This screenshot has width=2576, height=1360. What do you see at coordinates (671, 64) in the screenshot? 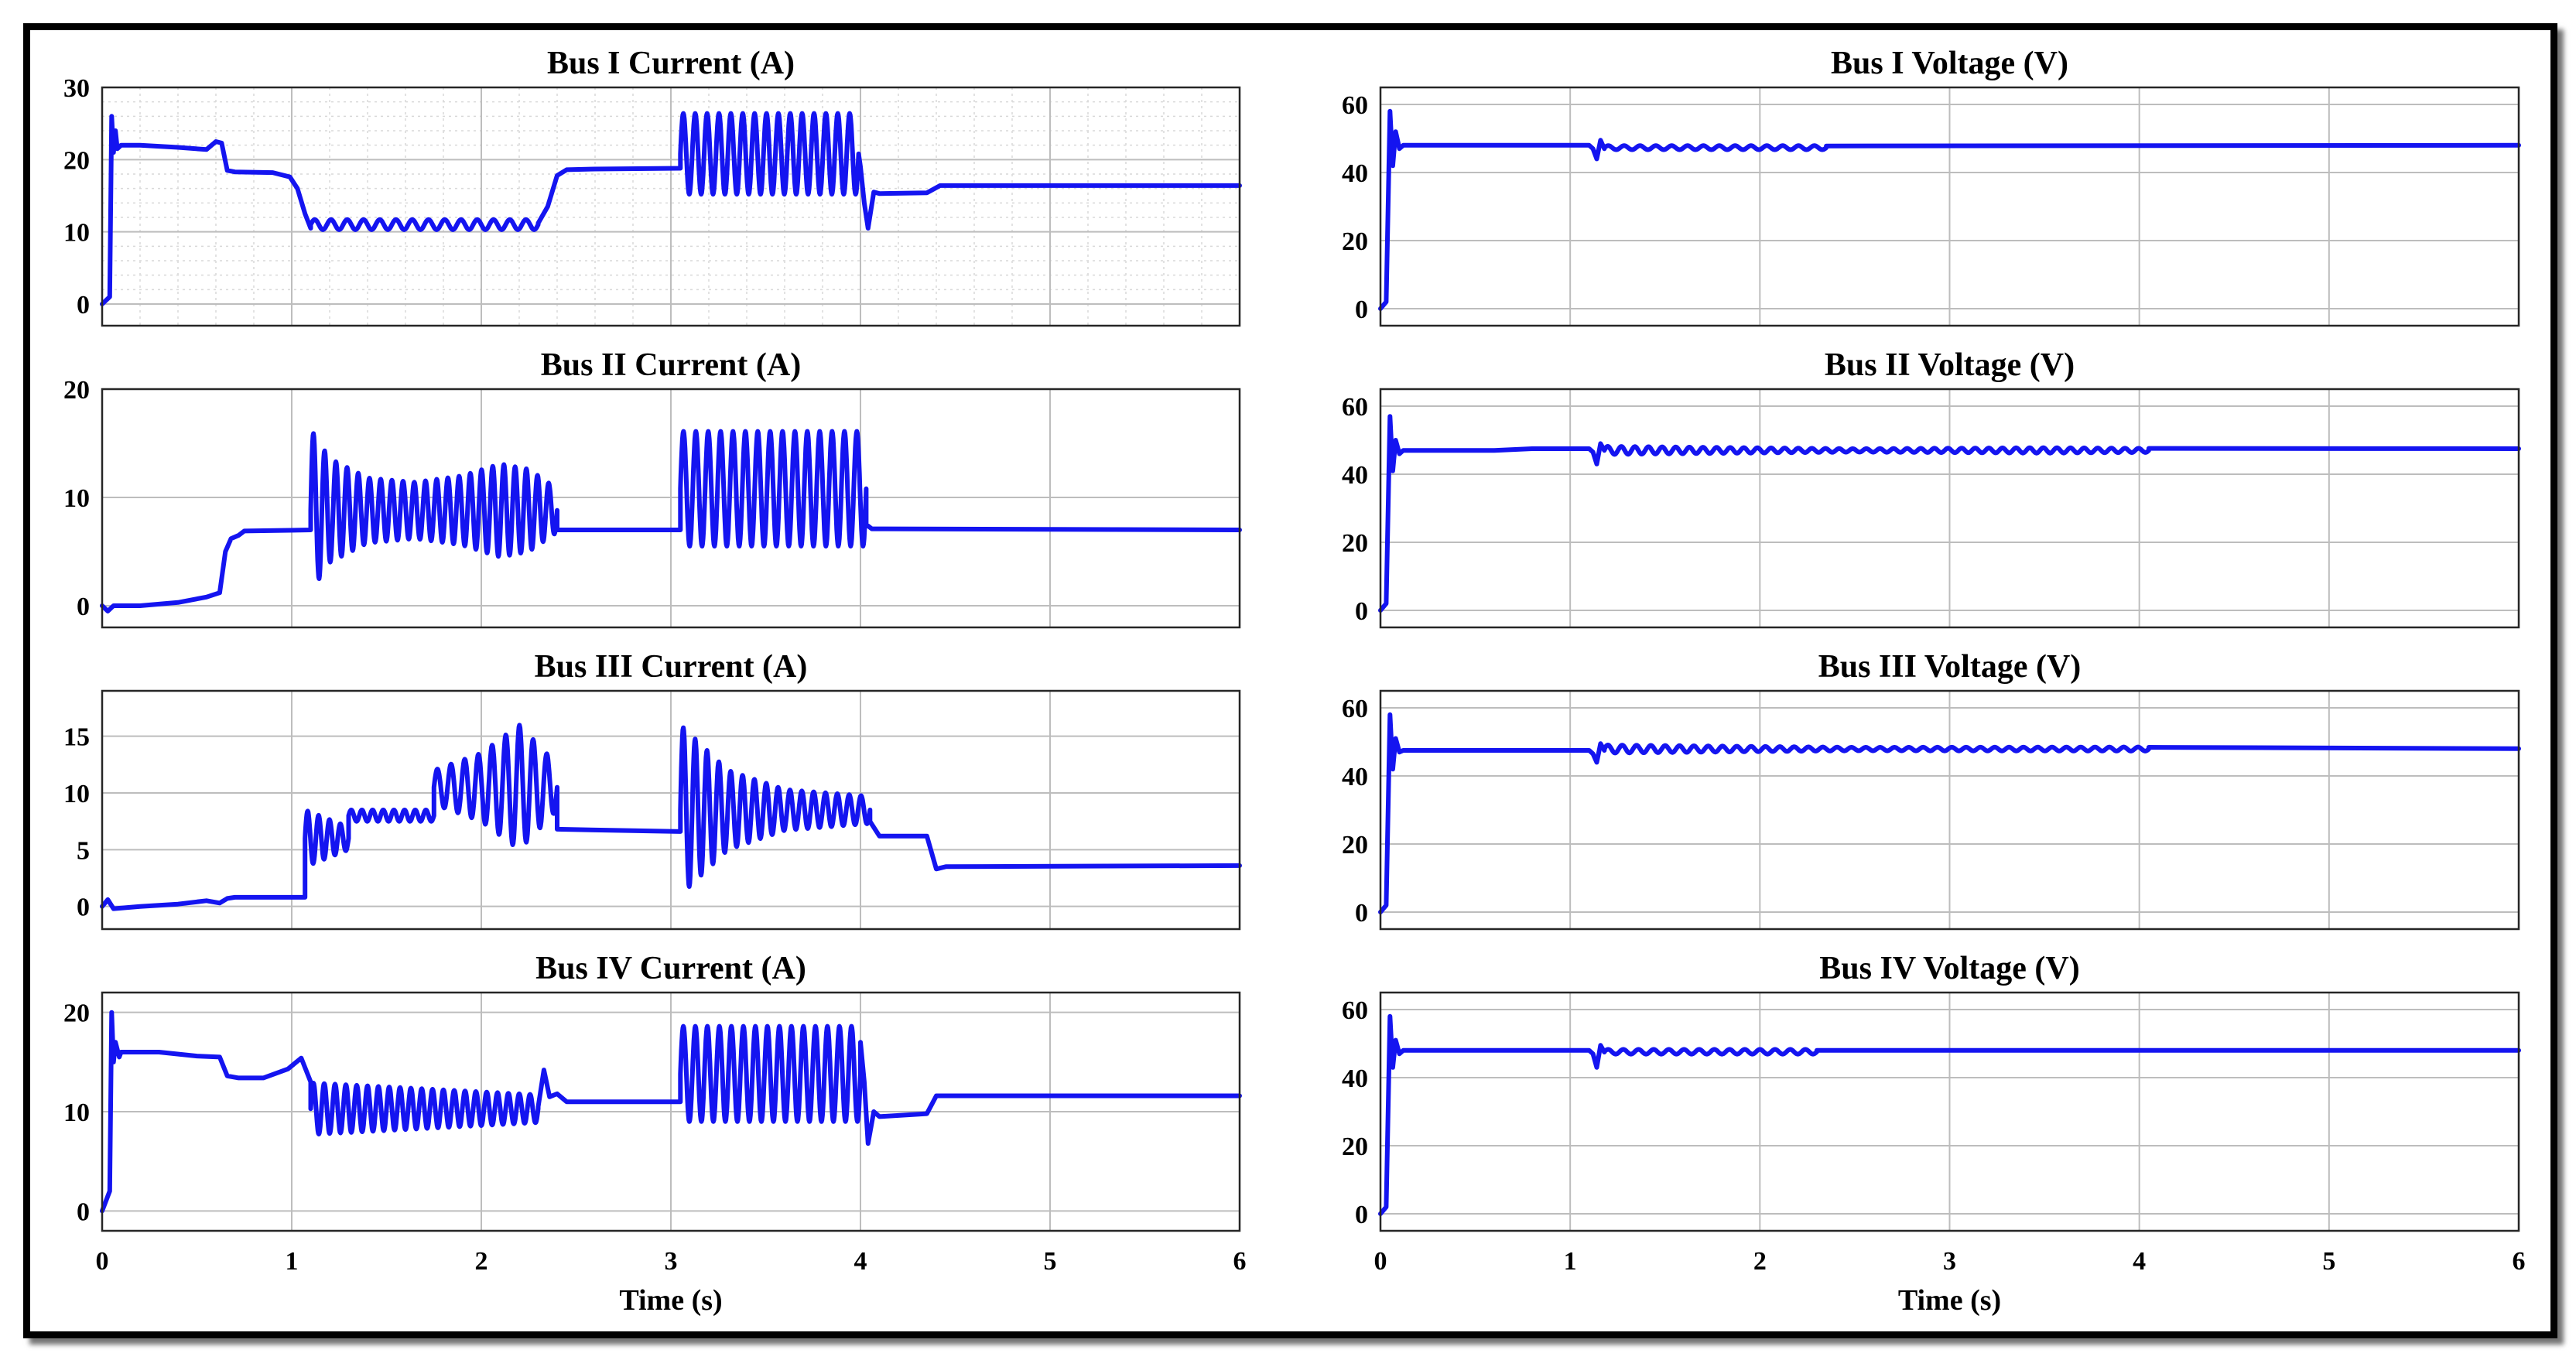
I see `bus1-current-title: Bus I Current (A)` at bounding box center [671, 64].